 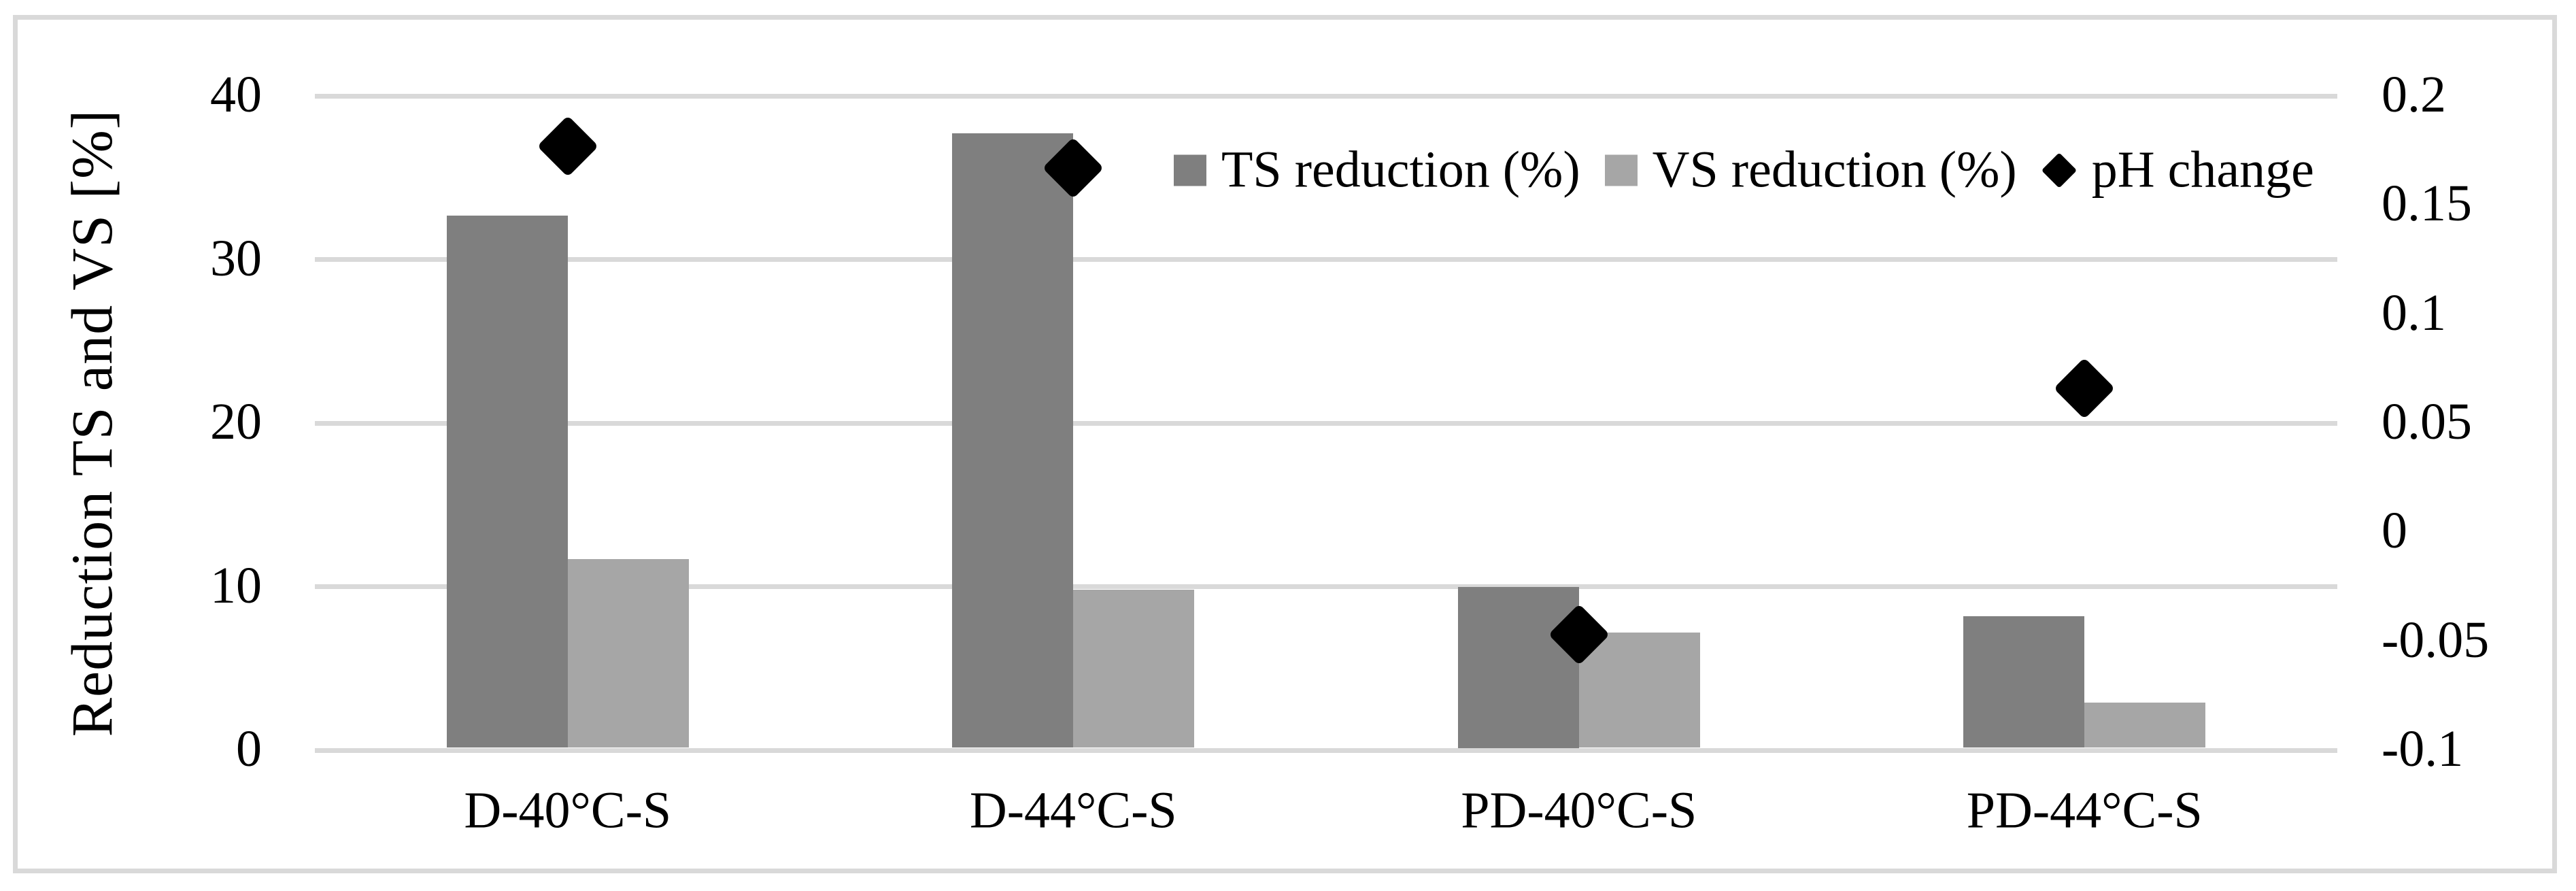 I want to click on category-label: D-40°C-S, so click(x=568, y=810).